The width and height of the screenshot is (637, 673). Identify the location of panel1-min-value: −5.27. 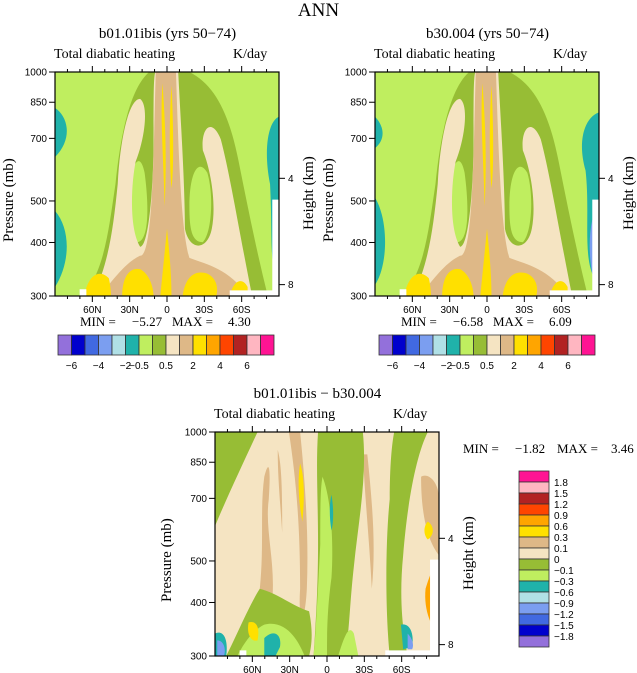
(147, 321).